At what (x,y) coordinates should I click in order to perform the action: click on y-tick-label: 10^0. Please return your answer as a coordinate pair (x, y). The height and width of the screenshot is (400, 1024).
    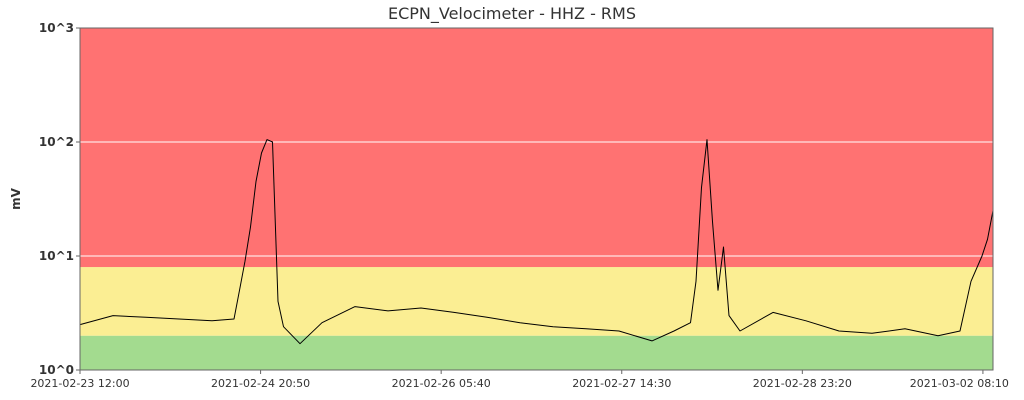
    Looking at the image, I should click on (56, 370).